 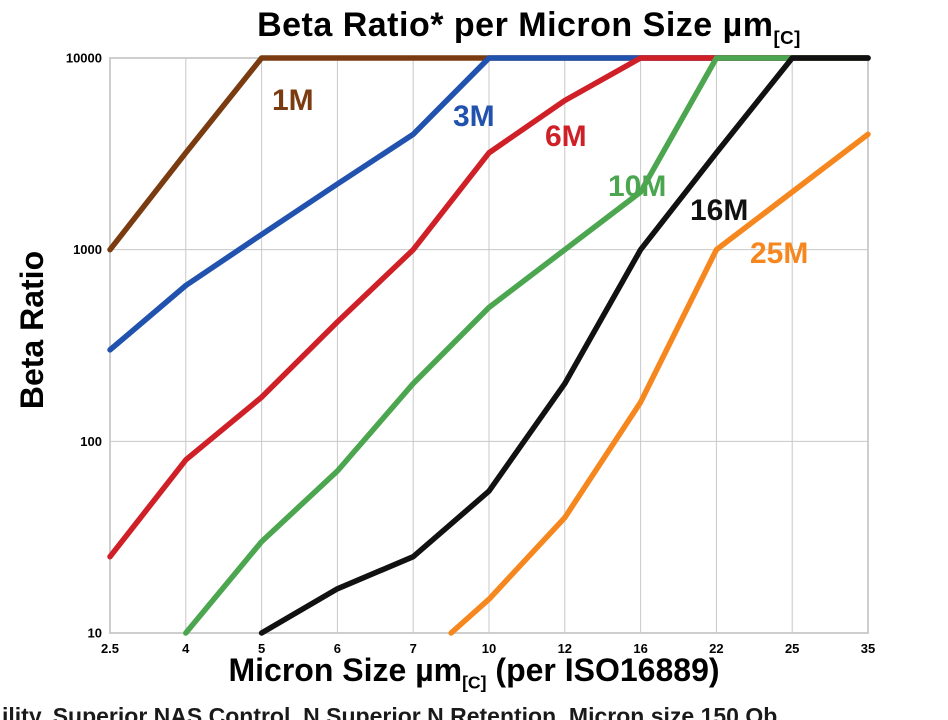 I want to click on y-tick-label: 1000, so click(x=87, y=249).